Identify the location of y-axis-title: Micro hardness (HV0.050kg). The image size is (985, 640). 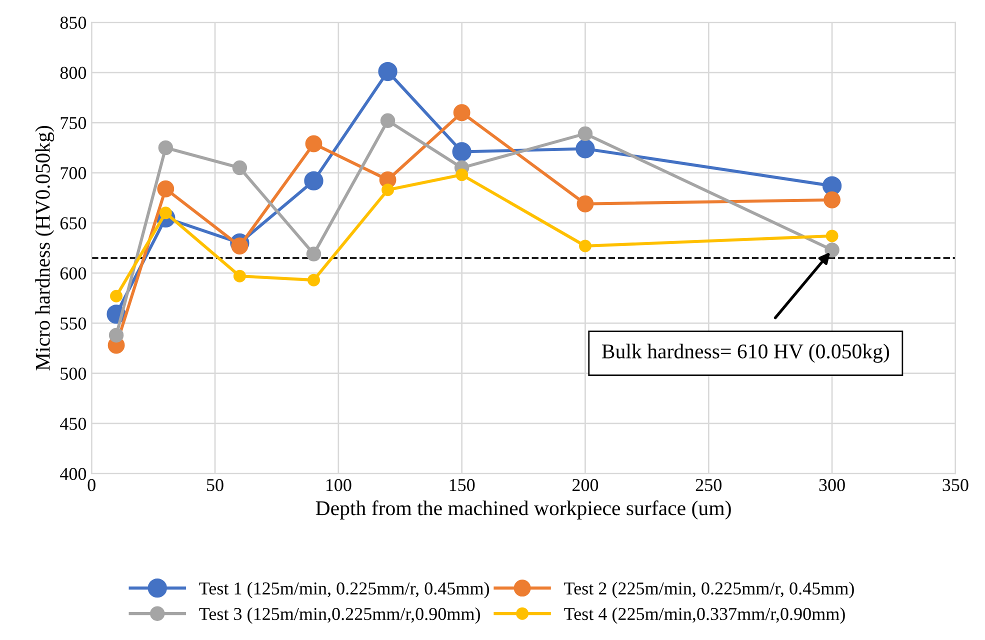
(44, 248).